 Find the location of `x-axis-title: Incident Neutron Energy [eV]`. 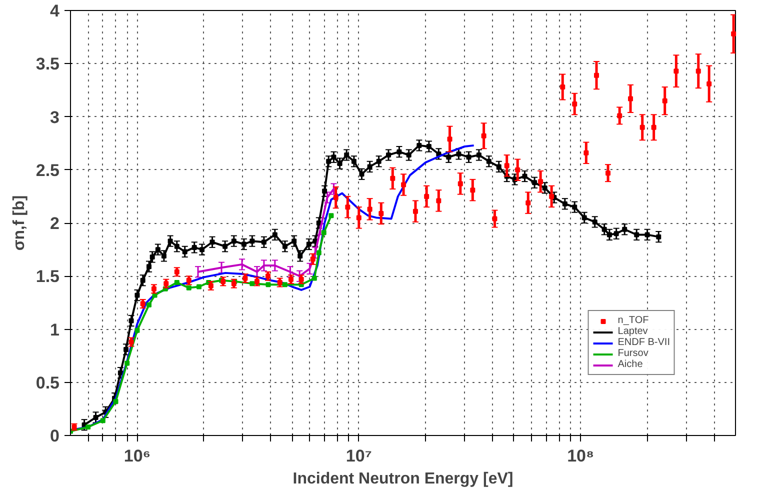

x-axis-title: Incident Neutron Energy [eV] is located at coordinates (403, 479).